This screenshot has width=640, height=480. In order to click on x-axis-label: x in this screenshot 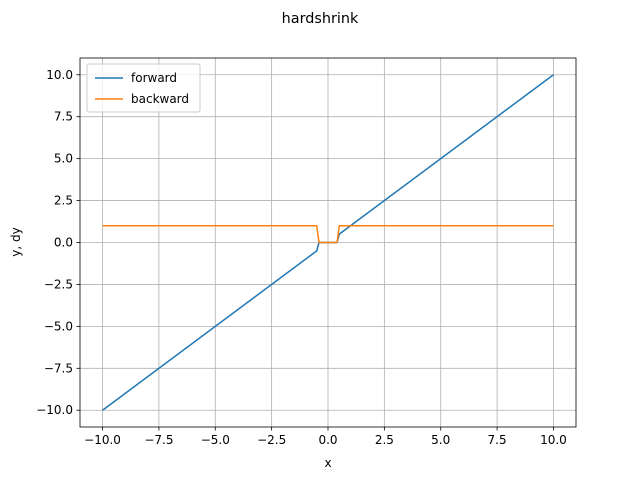, I will do `click(327, 463)`.